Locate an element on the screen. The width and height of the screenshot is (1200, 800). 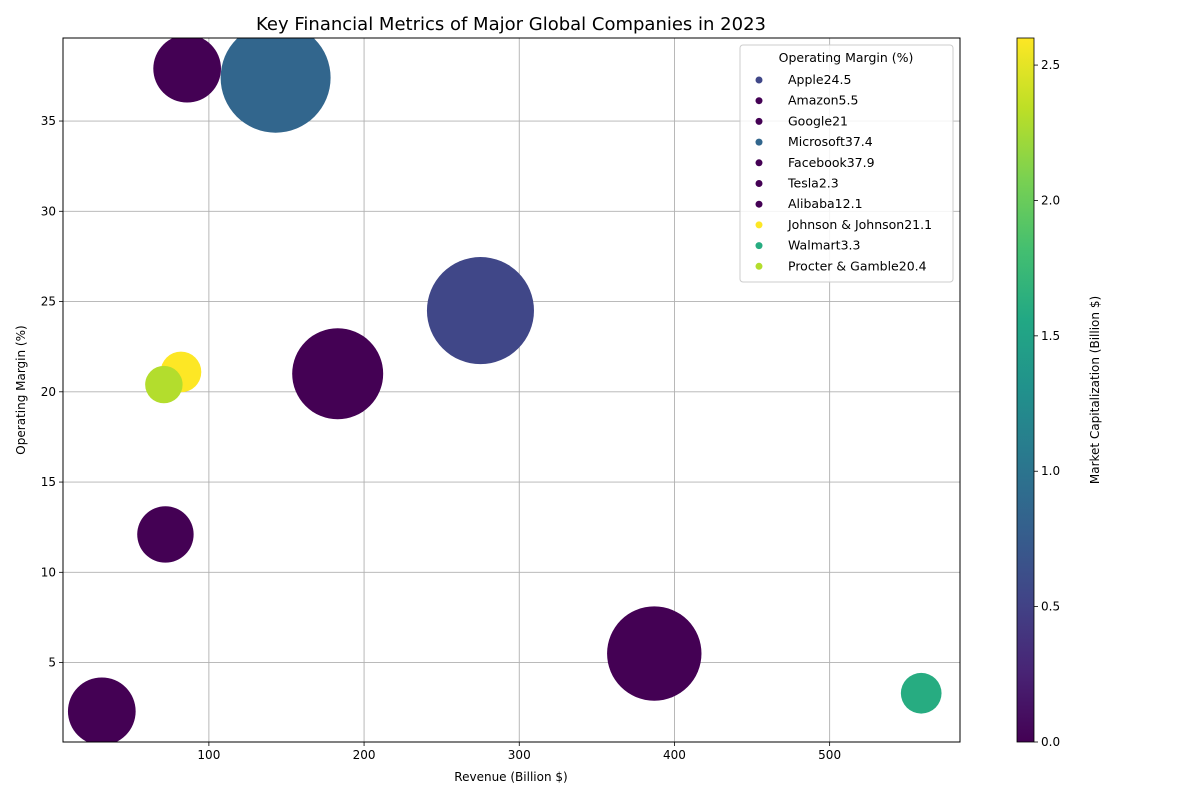
x-tick-label: 500 is located at coordinates (829, 755).